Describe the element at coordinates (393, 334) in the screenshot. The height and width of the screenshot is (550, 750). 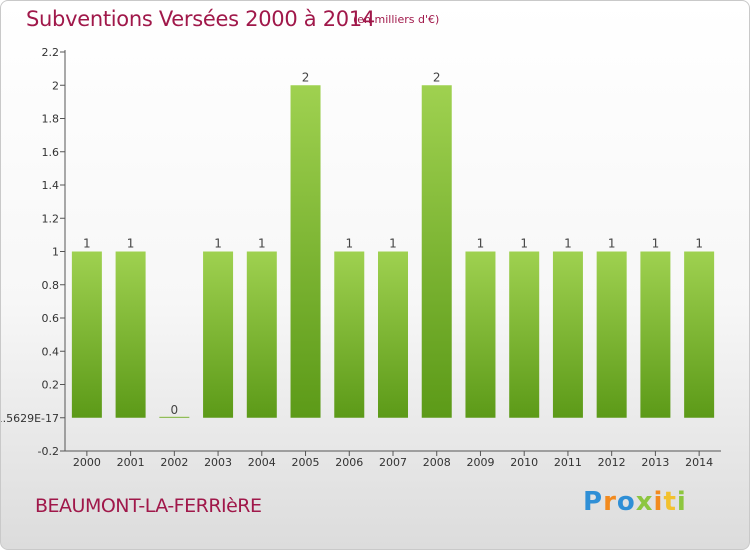
I see `bar-2007` at that location.